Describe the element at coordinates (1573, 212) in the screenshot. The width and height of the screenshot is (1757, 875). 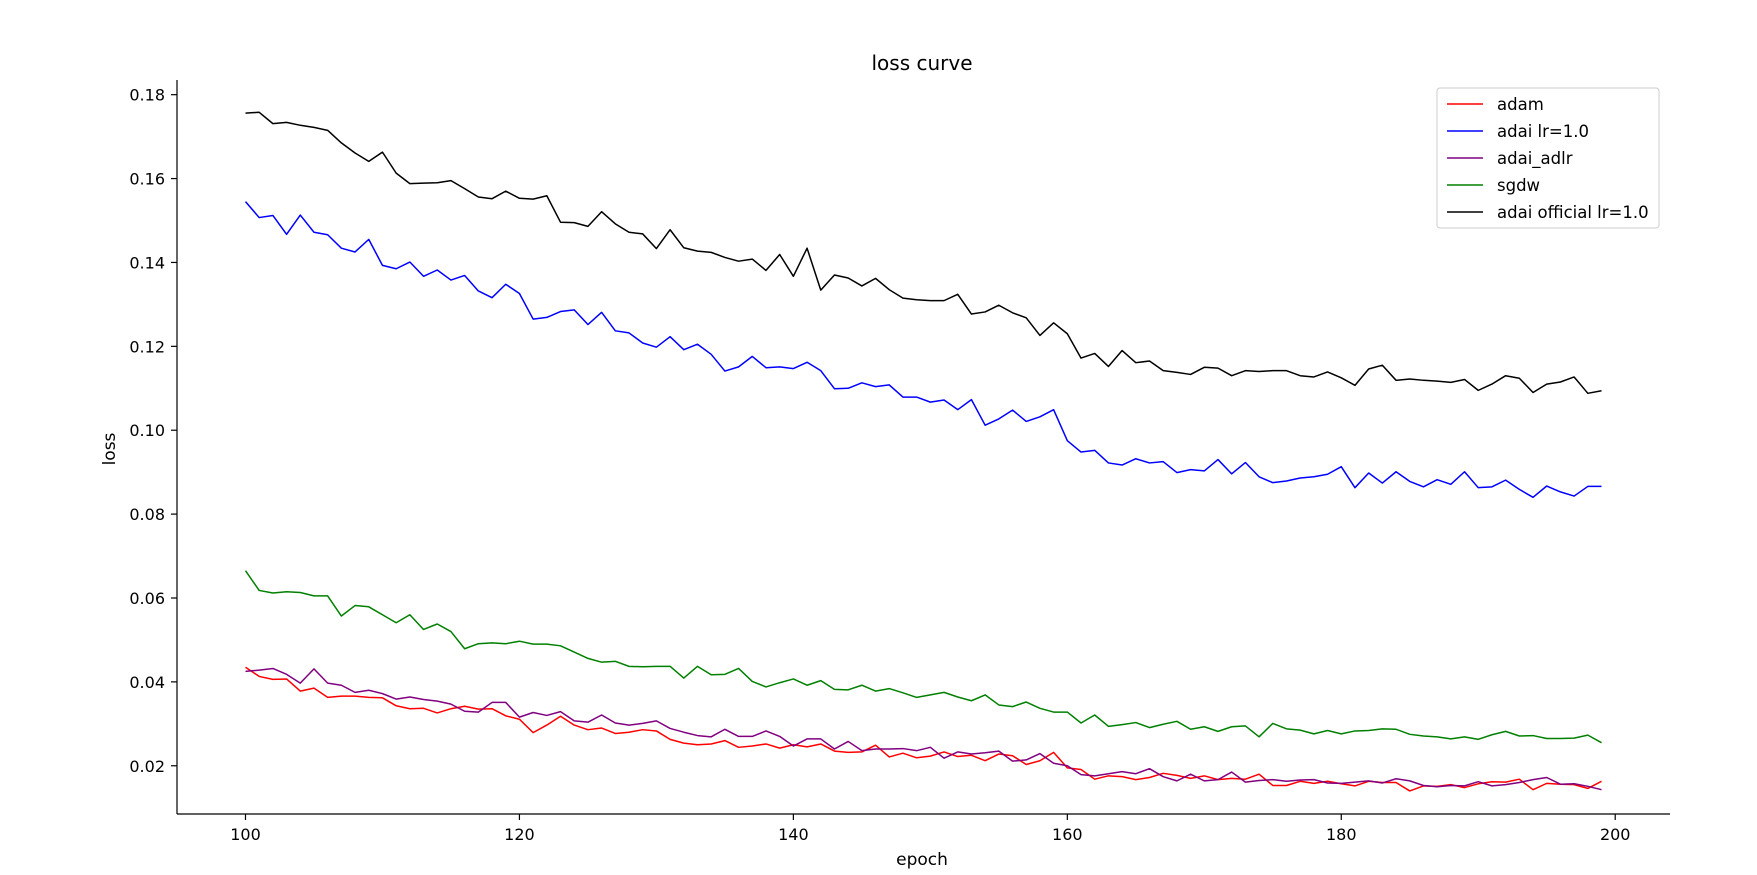
I see `legend-label-4: adai official lr=1.0` at that location.